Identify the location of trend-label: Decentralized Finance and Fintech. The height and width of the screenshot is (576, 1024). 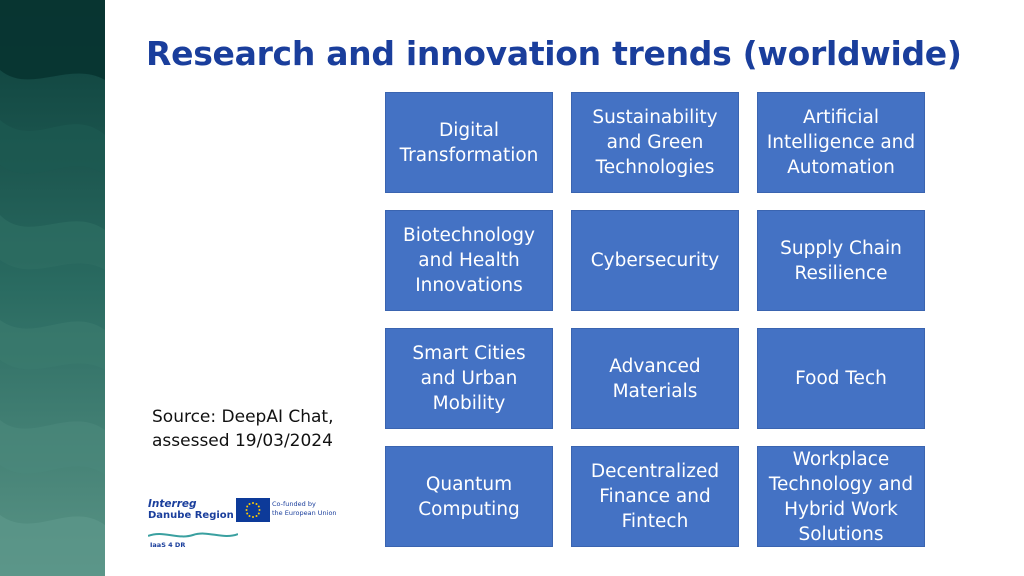
(655, 496).